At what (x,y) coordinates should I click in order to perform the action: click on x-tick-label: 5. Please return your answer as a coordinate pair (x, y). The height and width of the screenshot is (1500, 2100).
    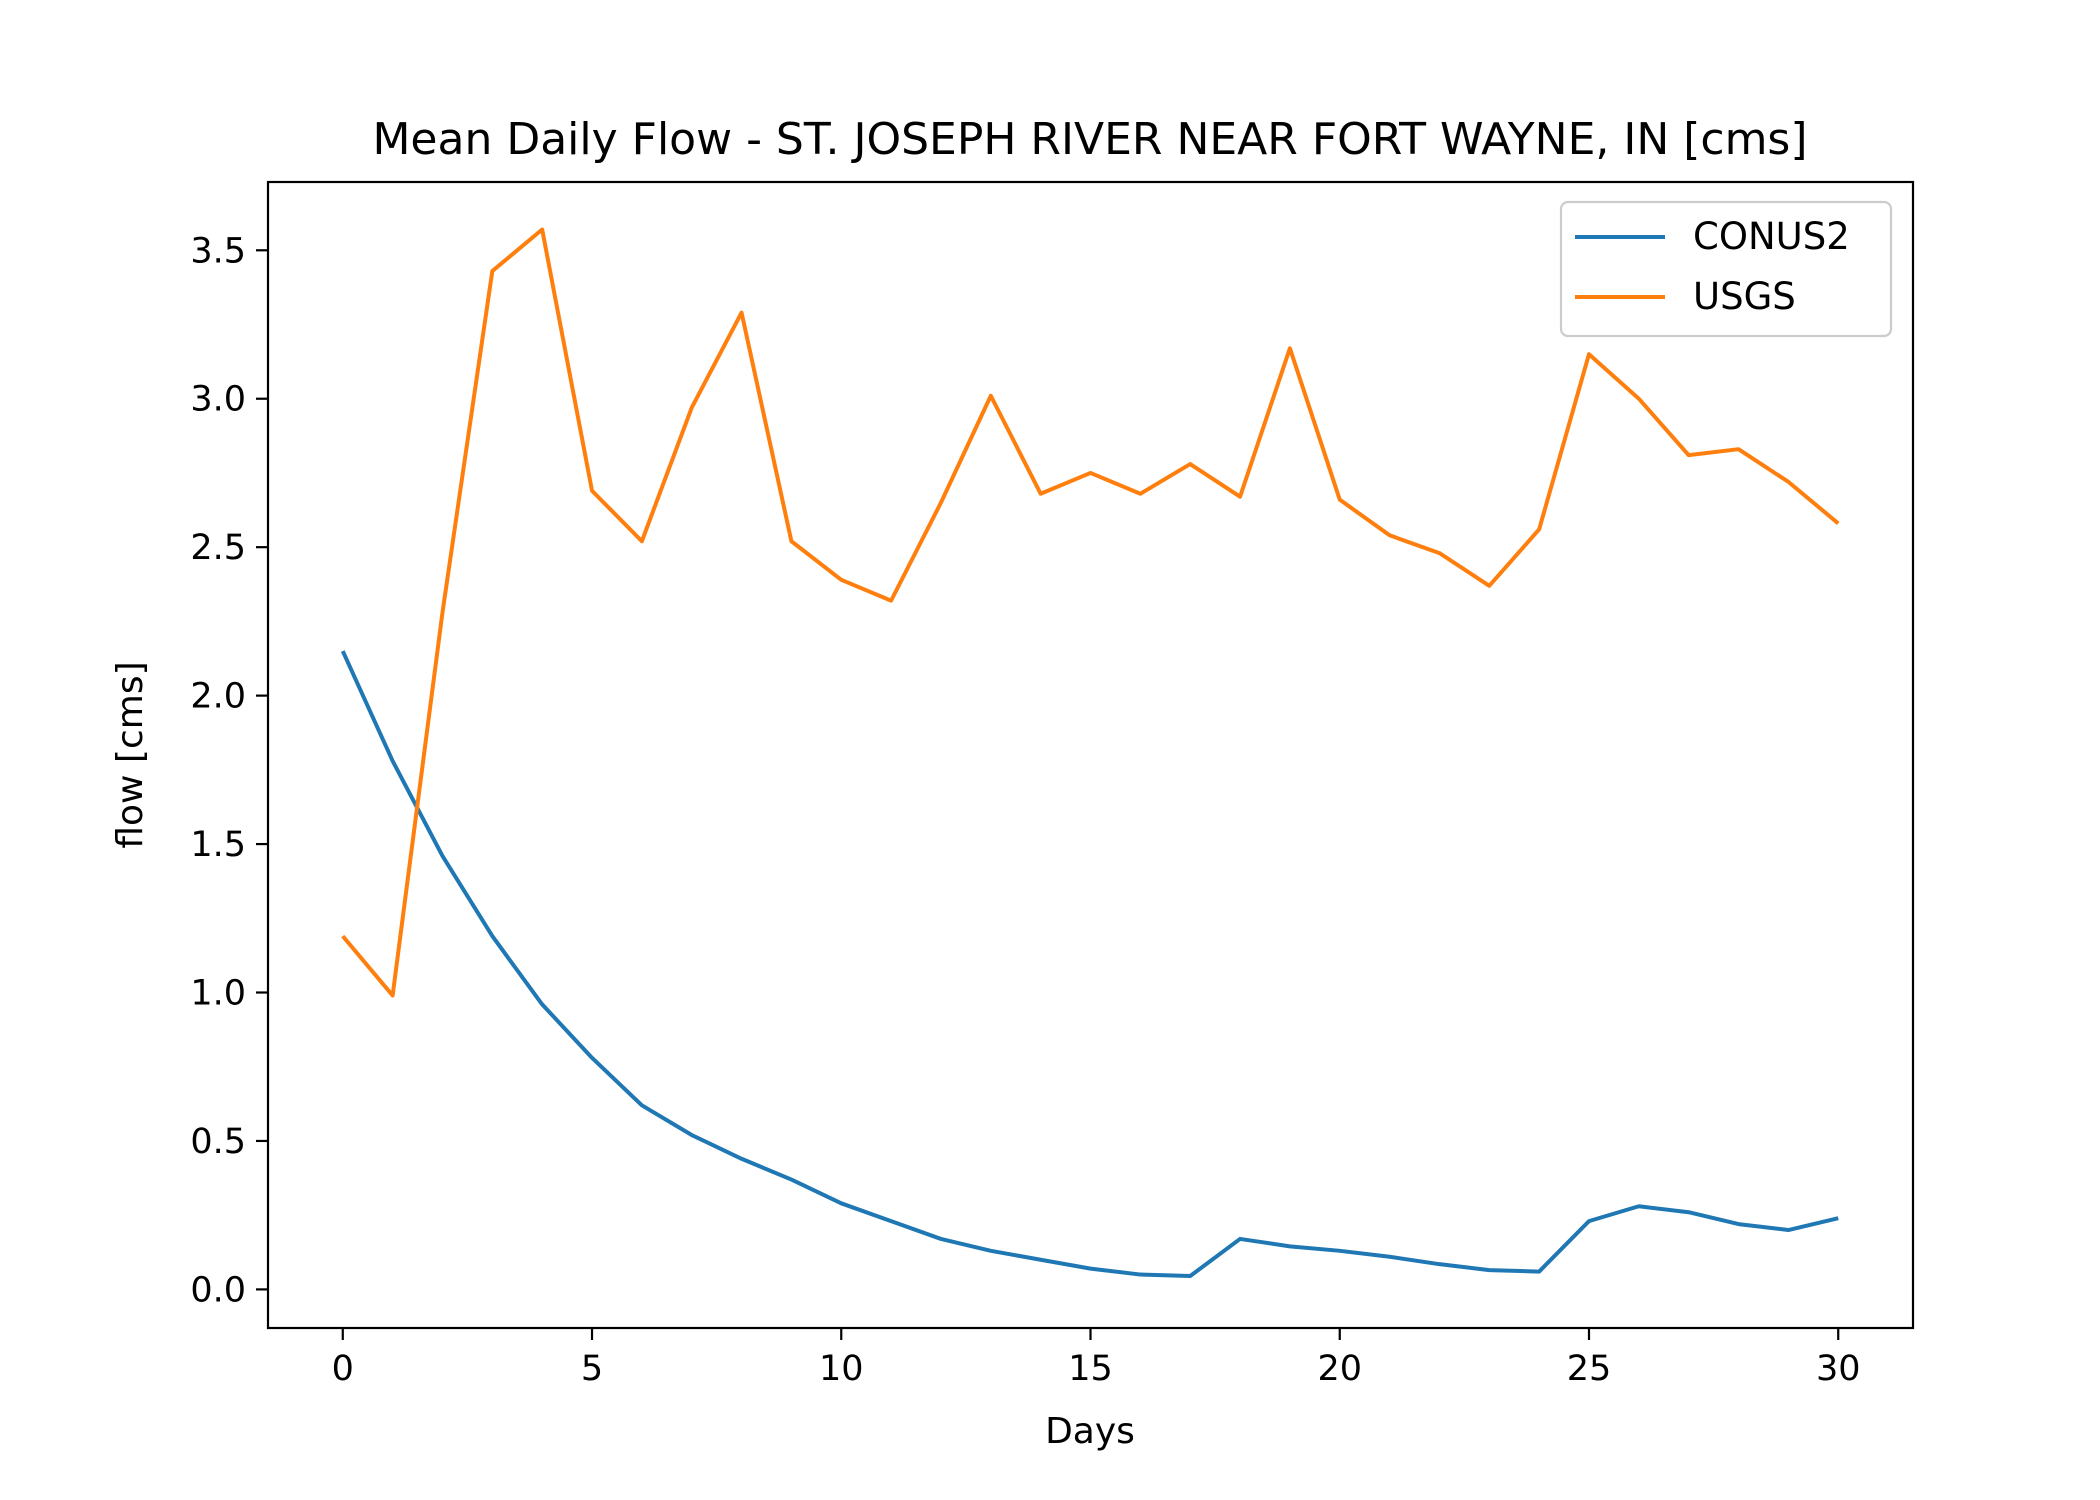
    Looking at the image, I should click on (592, 1369).